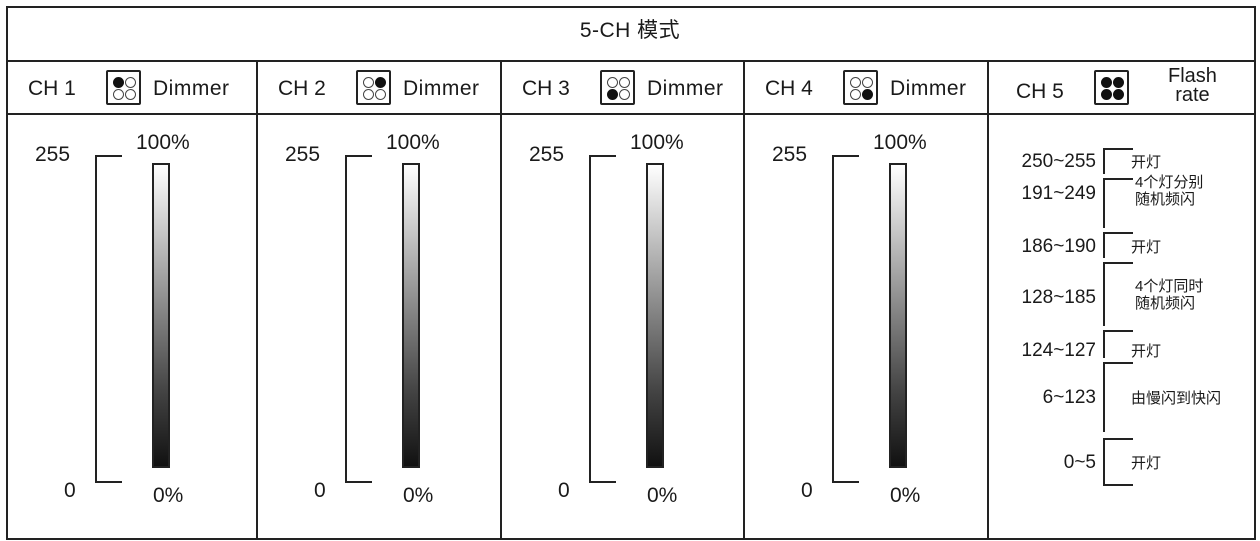  What do you see at coordinates (1255, 273) in the screenshot?
I see `frame-right` at bounding box center [1255, 273].